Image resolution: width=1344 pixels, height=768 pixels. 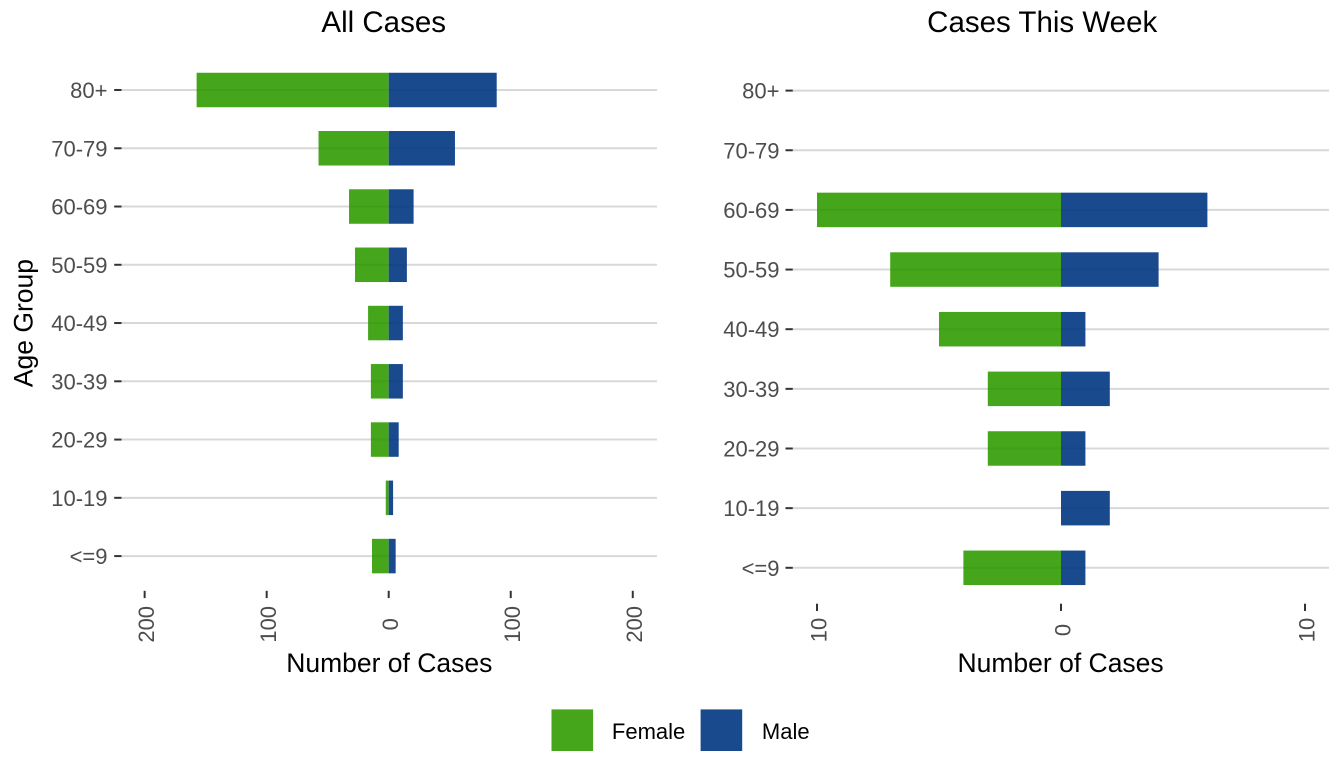 What do you see at coordinates (786, 731) in the screenshot?
I see `svg-text: Male` at bounding box center [786, 731].